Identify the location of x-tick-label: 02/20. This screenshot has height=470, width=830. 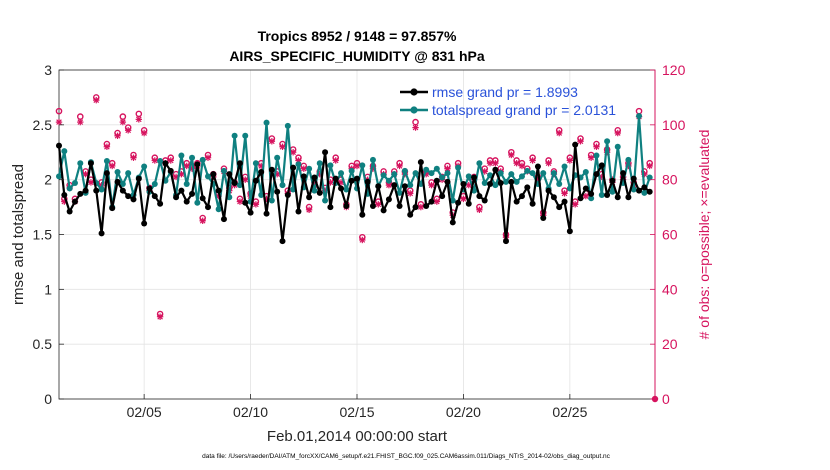
(463, 412).